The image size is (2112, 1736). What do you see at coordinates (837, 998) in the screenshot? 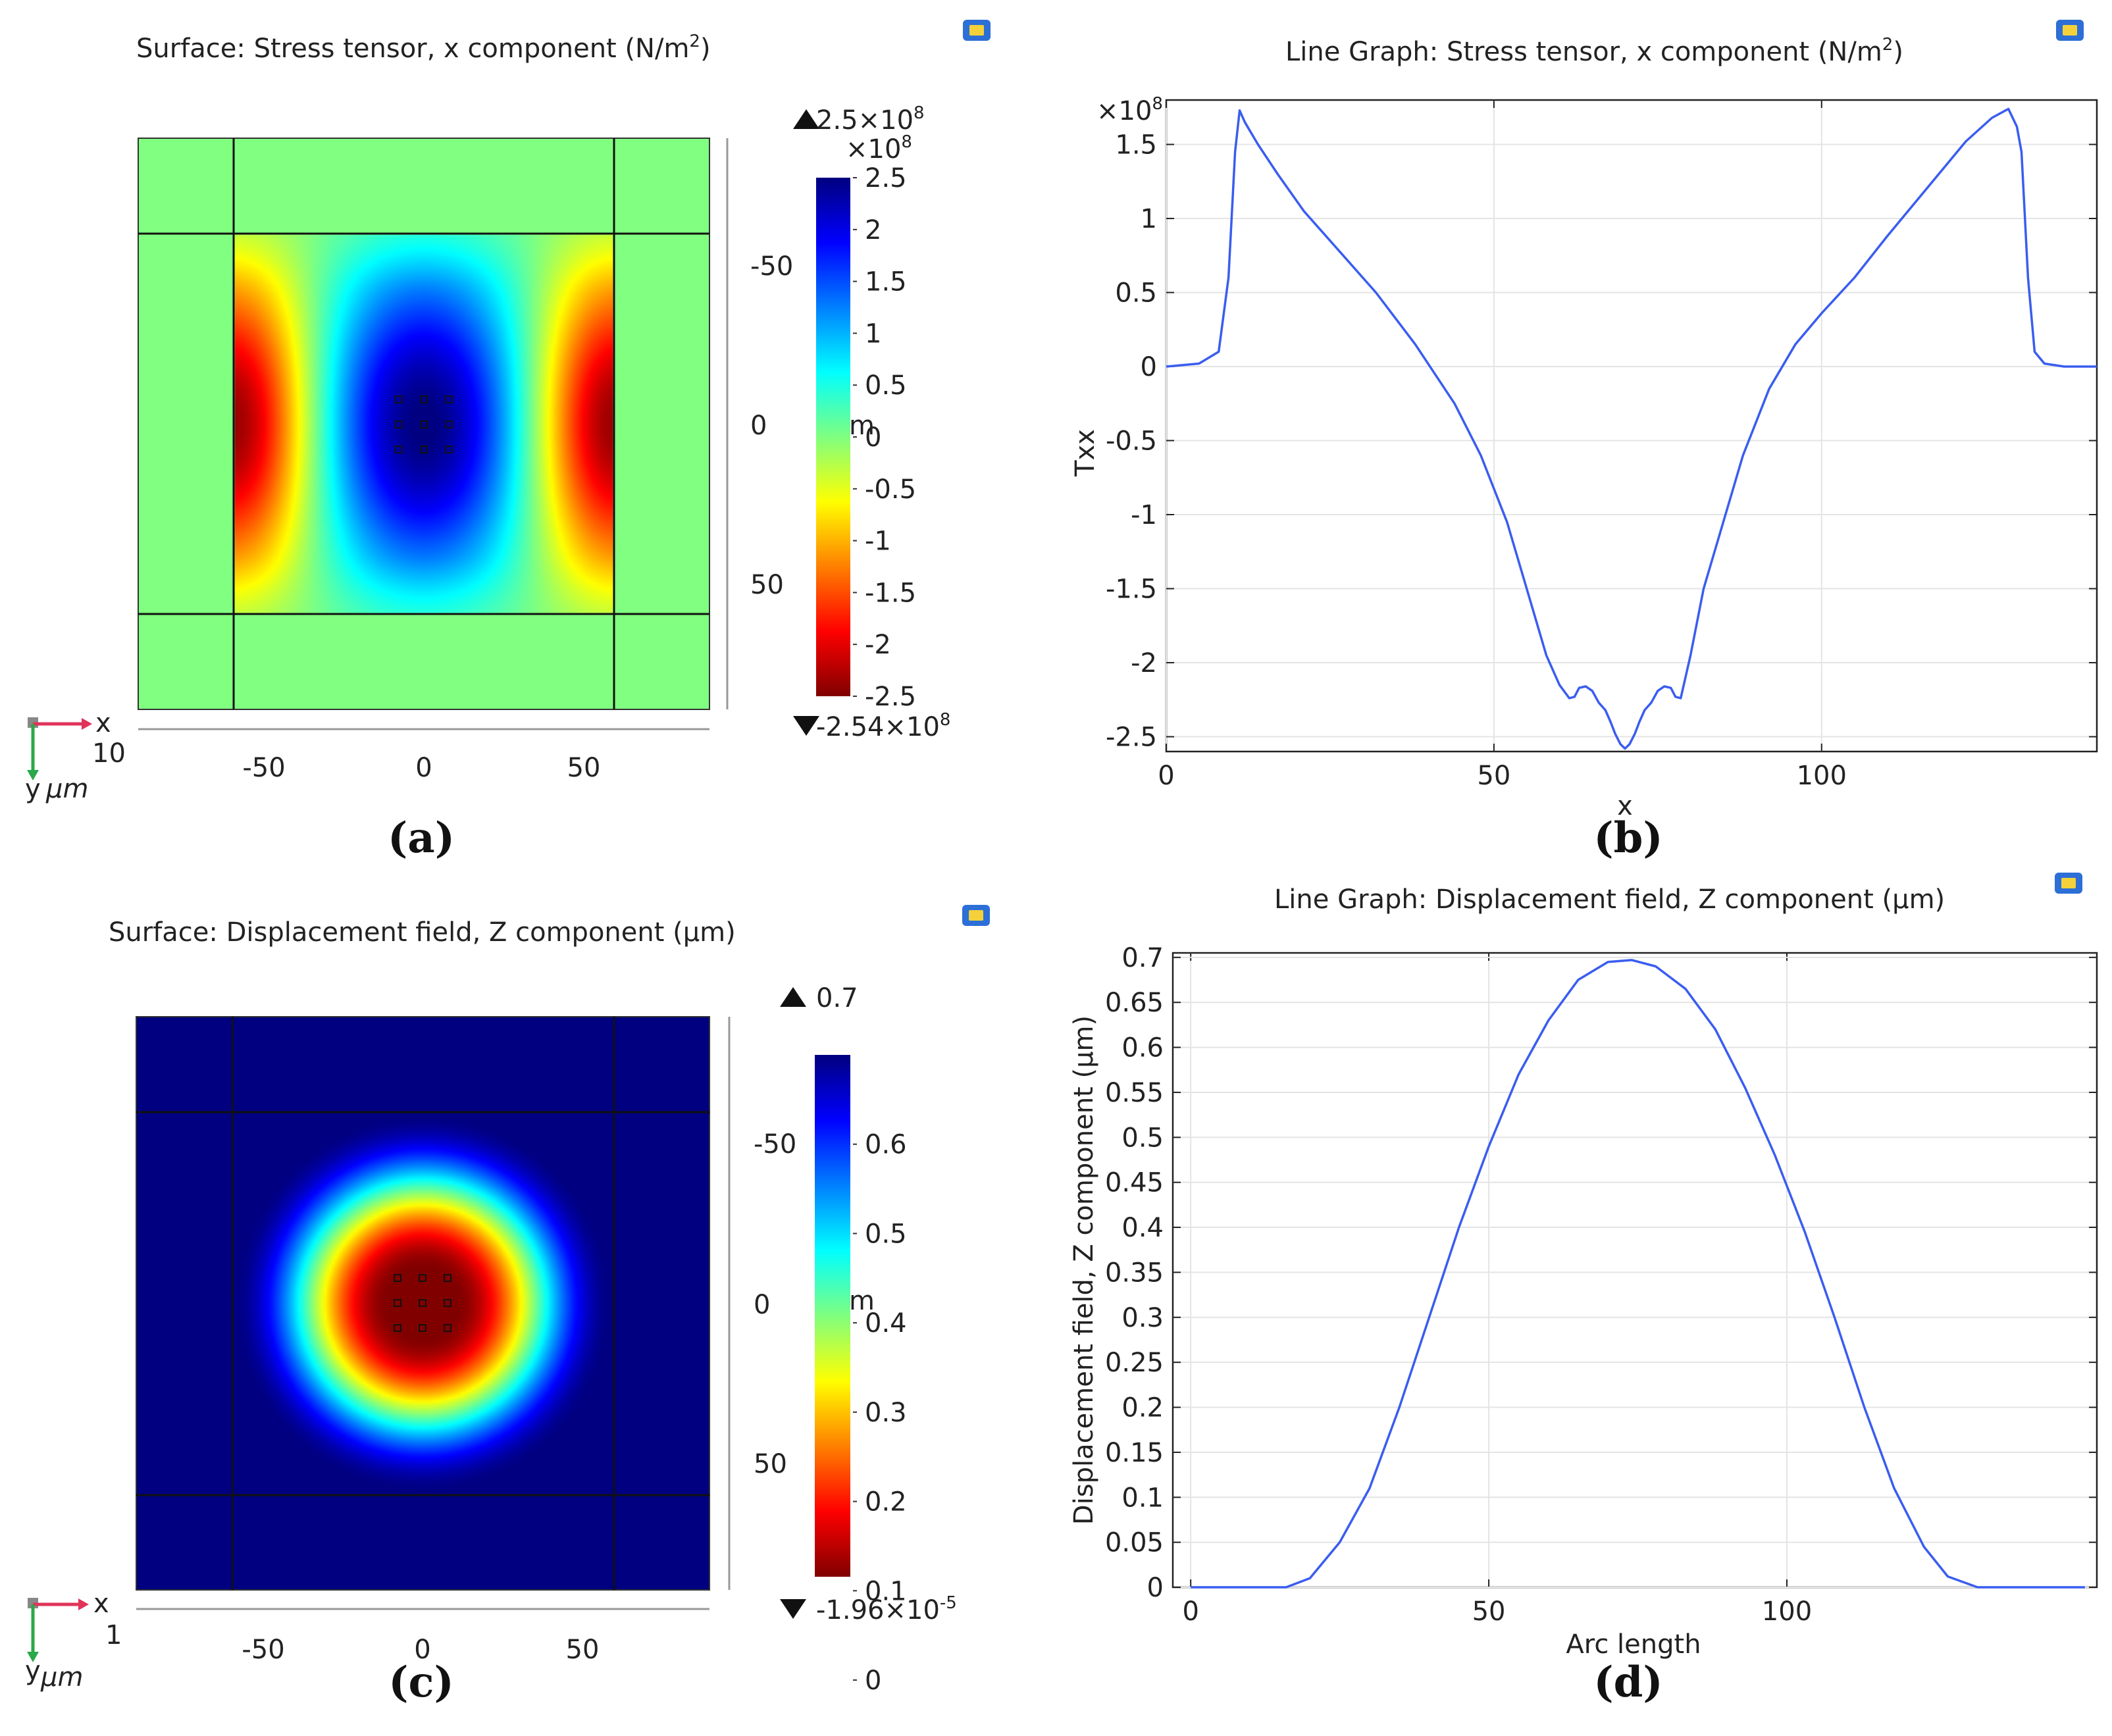
I see `max-value-label: 0.7` at bounding box center [837, 998].